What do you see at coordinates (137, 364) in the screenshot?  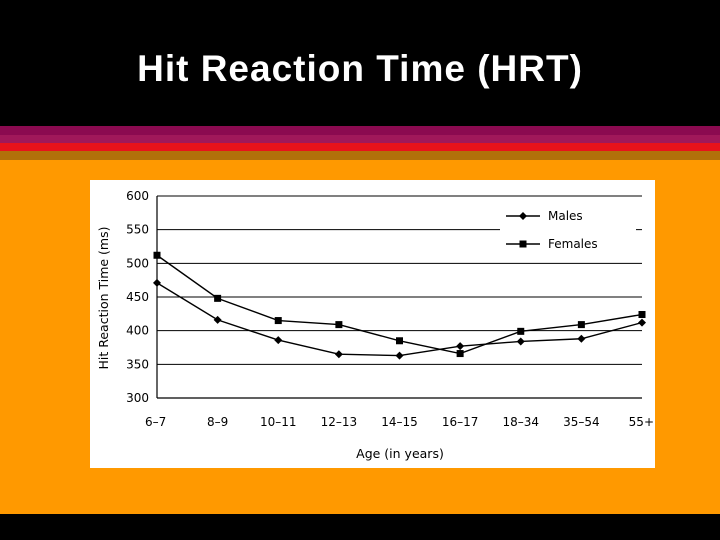 I see `y-tick-label: 350` at bounding box center [137, 364].